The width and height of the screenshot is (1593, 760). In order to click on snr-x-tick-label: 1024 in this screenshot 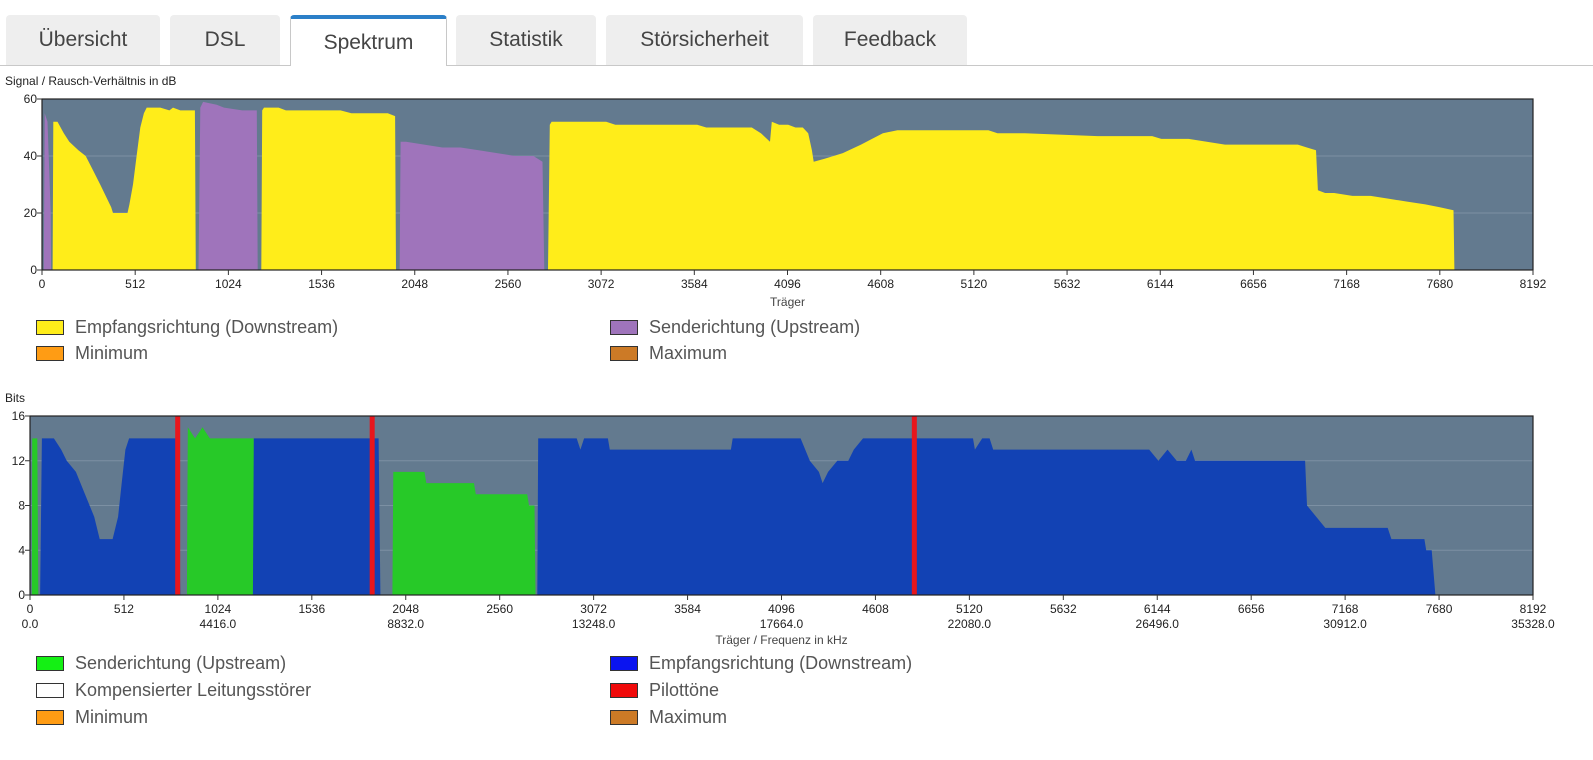, I will do `click(228, 284)`.